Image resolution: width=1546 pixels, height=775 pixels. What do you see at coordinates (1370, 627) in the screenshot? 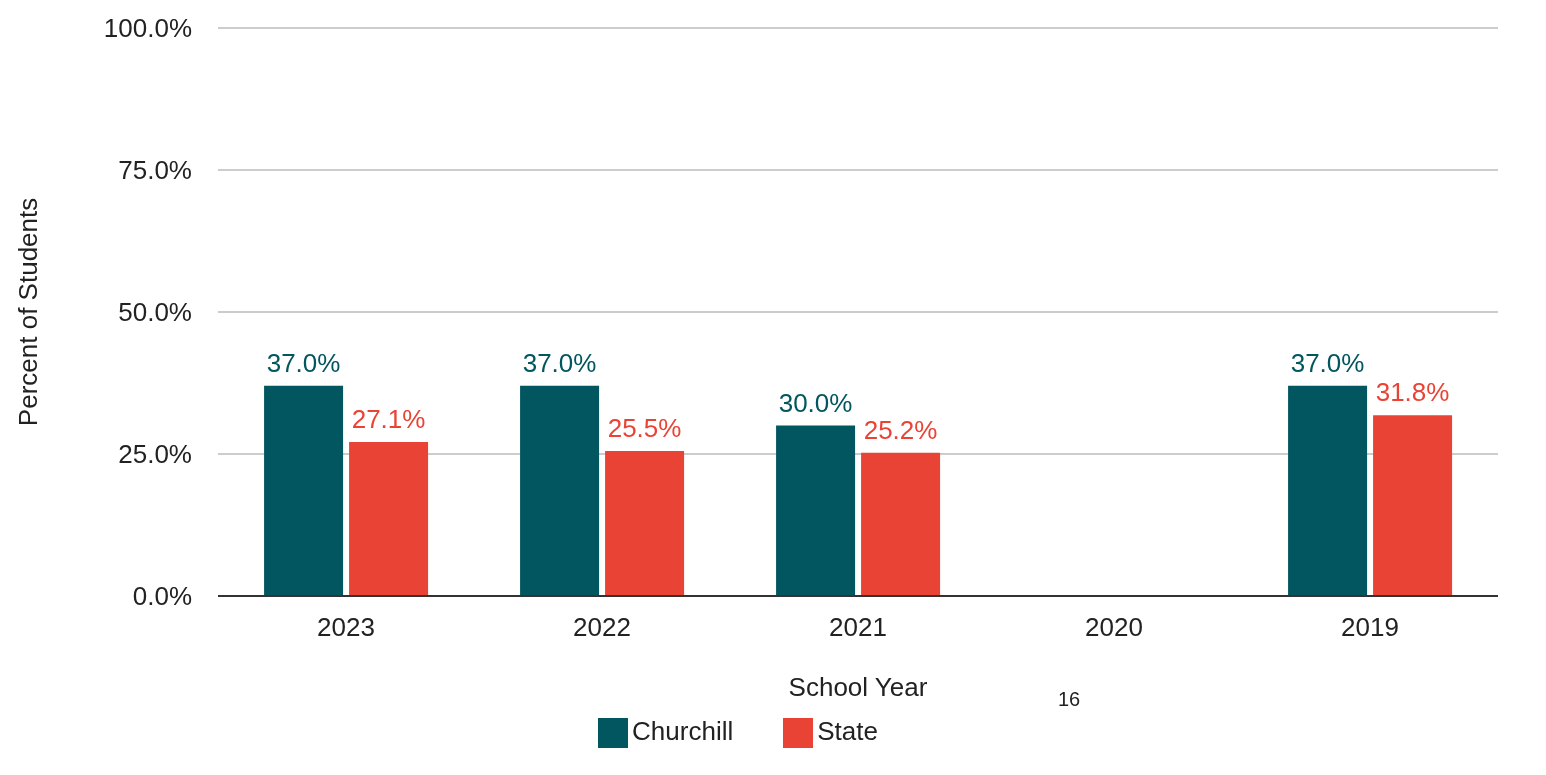
I see `x-tick-label: 2019` at bounding box center [1370, 627].